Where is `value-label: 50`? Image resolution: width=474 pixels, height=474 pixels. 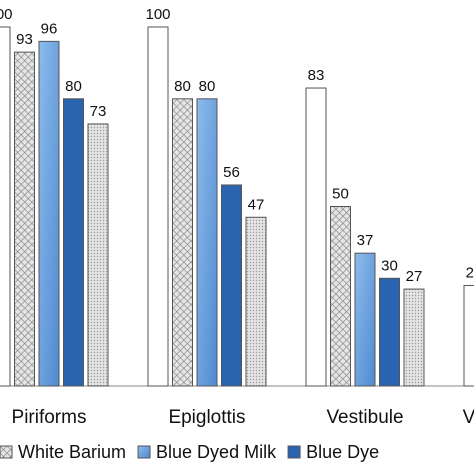
value-label: 50 is located at coordinates (340, 194).